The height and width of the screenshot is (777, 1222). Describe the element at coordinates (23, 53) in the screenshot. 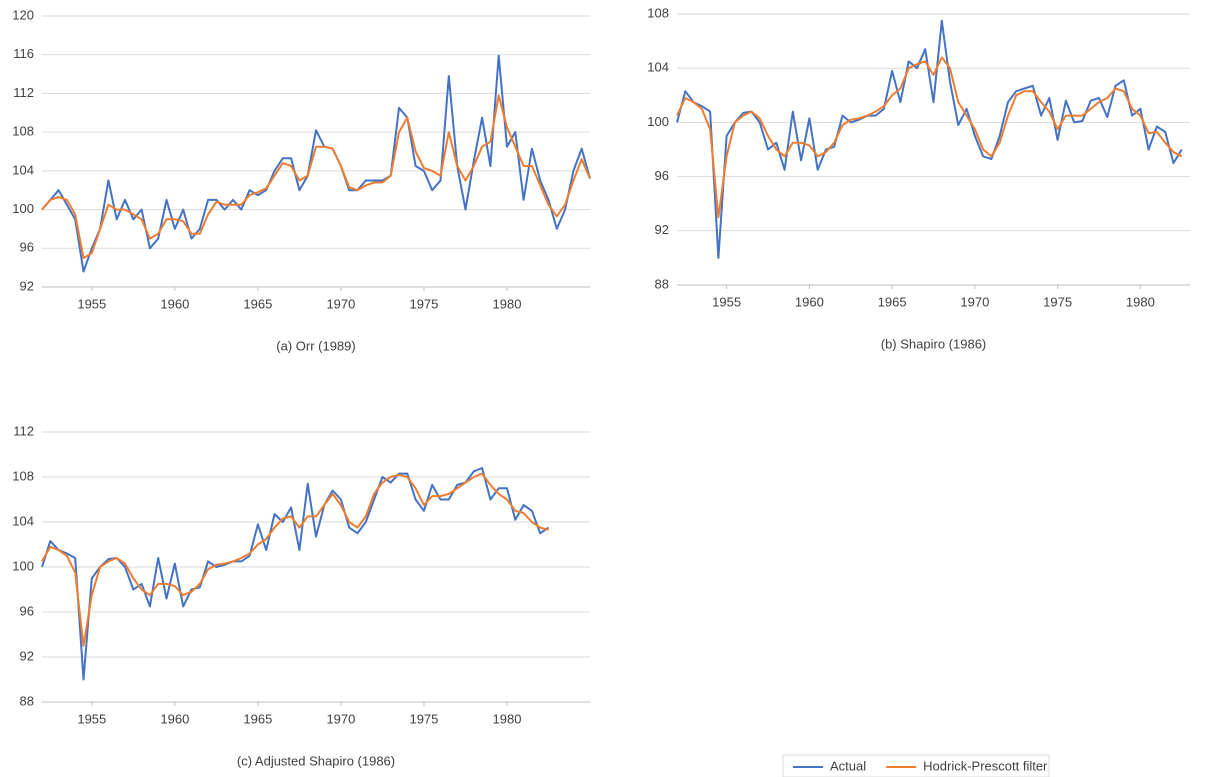

I see `y-tick-label: 116` at that location.